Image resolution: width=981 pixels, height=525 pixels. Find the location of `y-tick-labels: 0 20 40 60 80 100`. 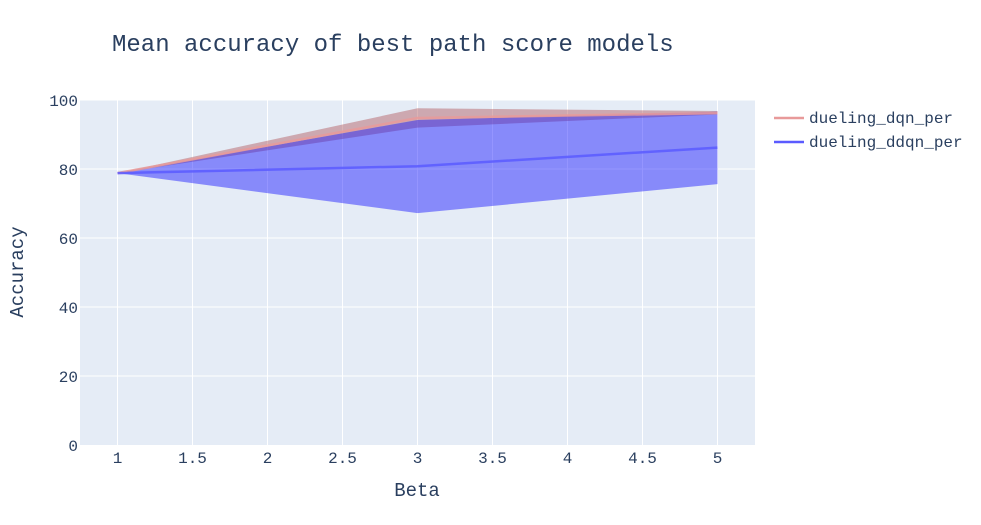

y-tick-labels: 0 20 40 60 80 100 is located at coordinates (63, 274).